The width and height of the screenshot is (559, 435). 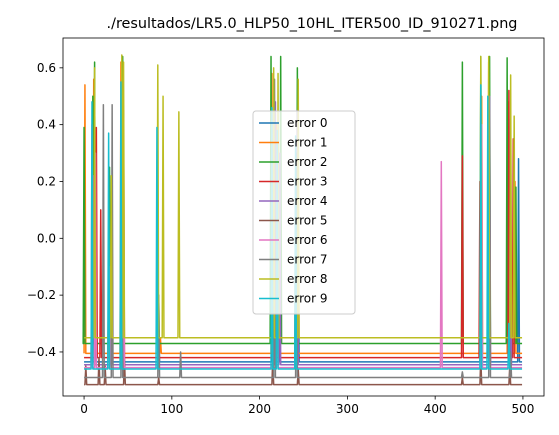 I want to click on legend-label-0: error 0, so click(x=307, y=123).